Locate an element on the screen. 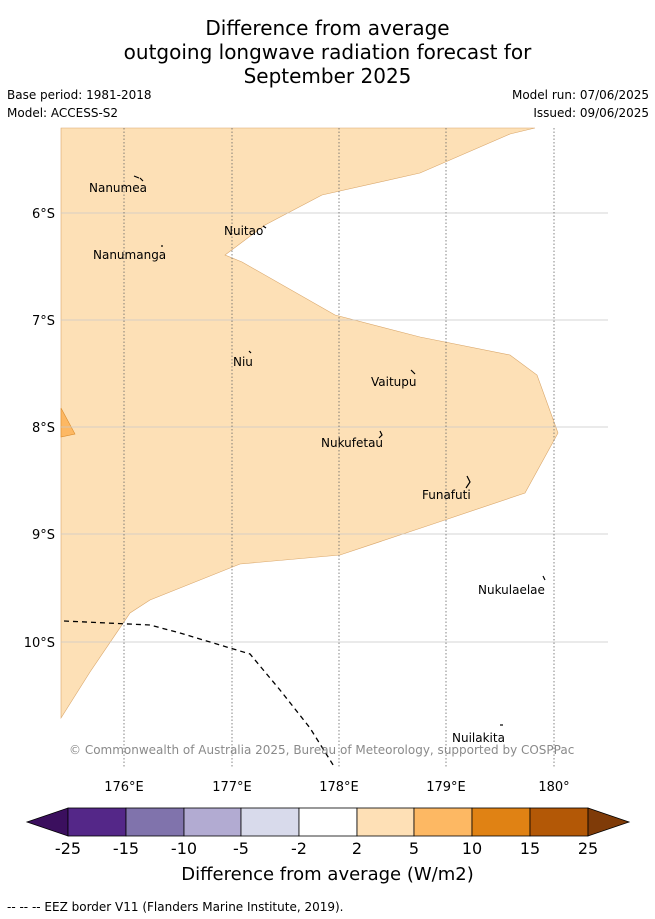 This screenshot has width=655, height=919. lat-label-9s: 9°S is located at coordinates (43, 535).